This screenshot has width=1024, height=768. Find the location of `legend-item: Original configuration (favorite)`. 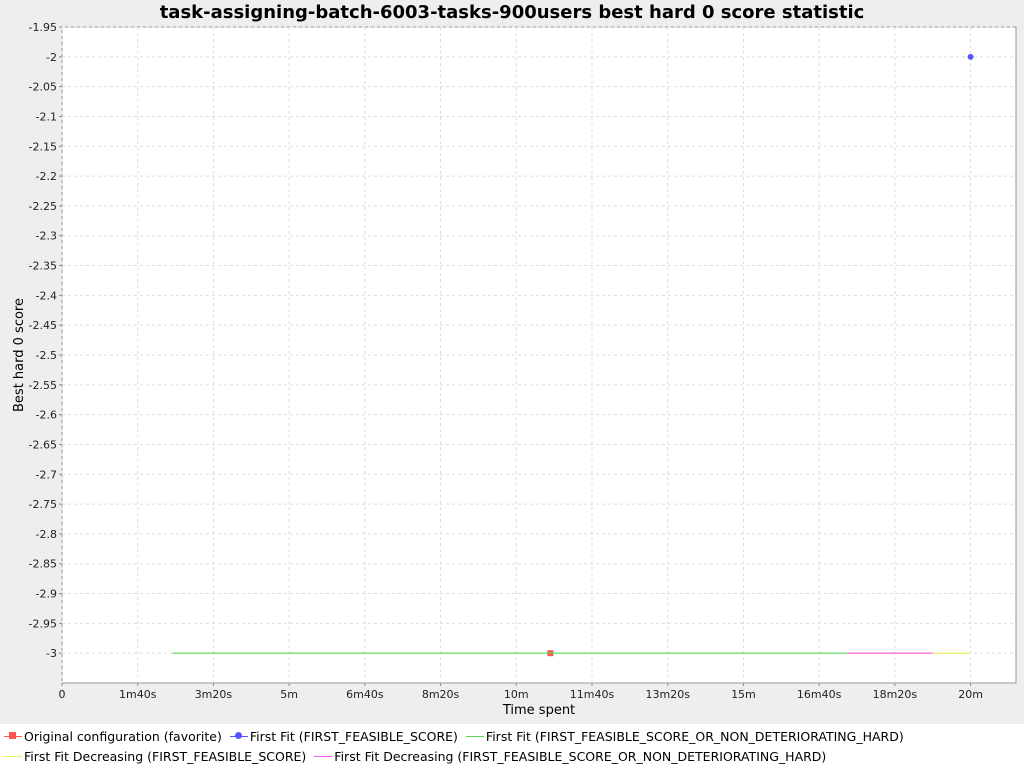

legend-item: Original configuration (favorite) is located at coordinates (113, 736).